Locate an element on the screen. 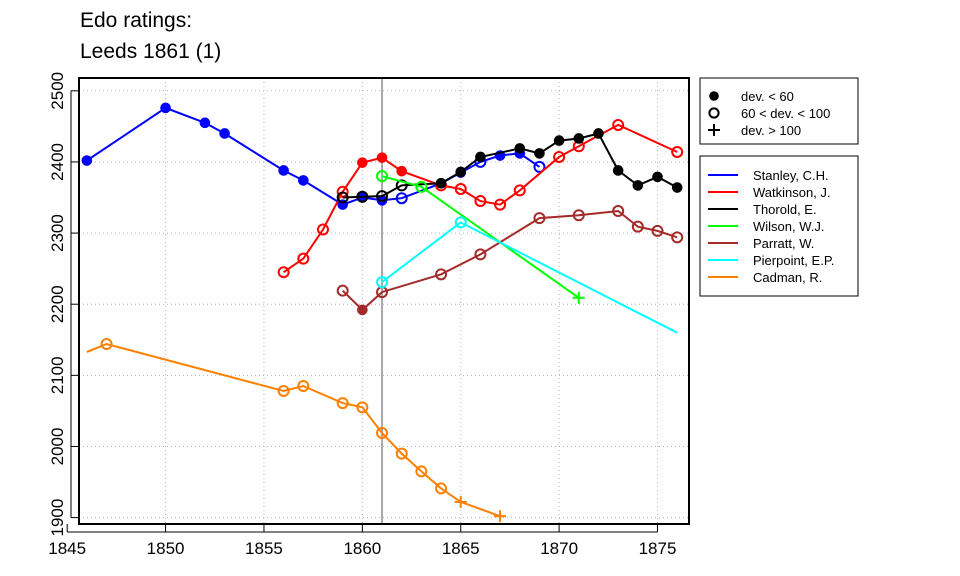 The height and width of the screenshot is (576, 960). legend-label: 60 < dev. < 100 is located at coordinates (785, 113).